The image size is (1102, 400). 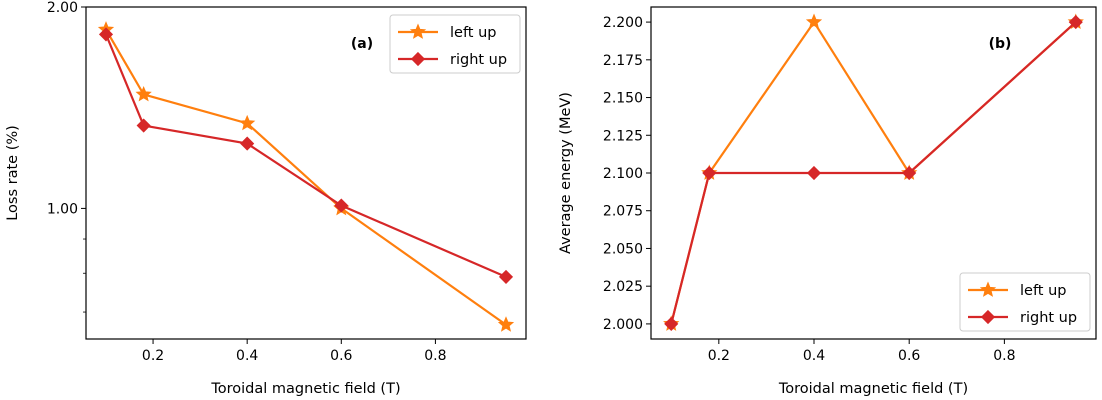 I want to click on y-tick-label: 2.100, so click(x=623, y=174).